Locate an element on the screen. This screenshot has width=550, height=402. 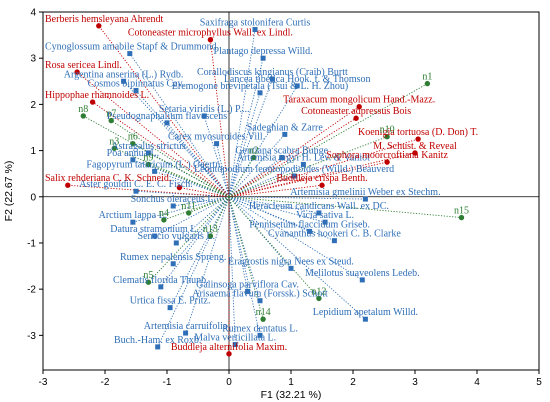
point-label: Lepidium apetalum Willd. is located at coordinates (365, 312).